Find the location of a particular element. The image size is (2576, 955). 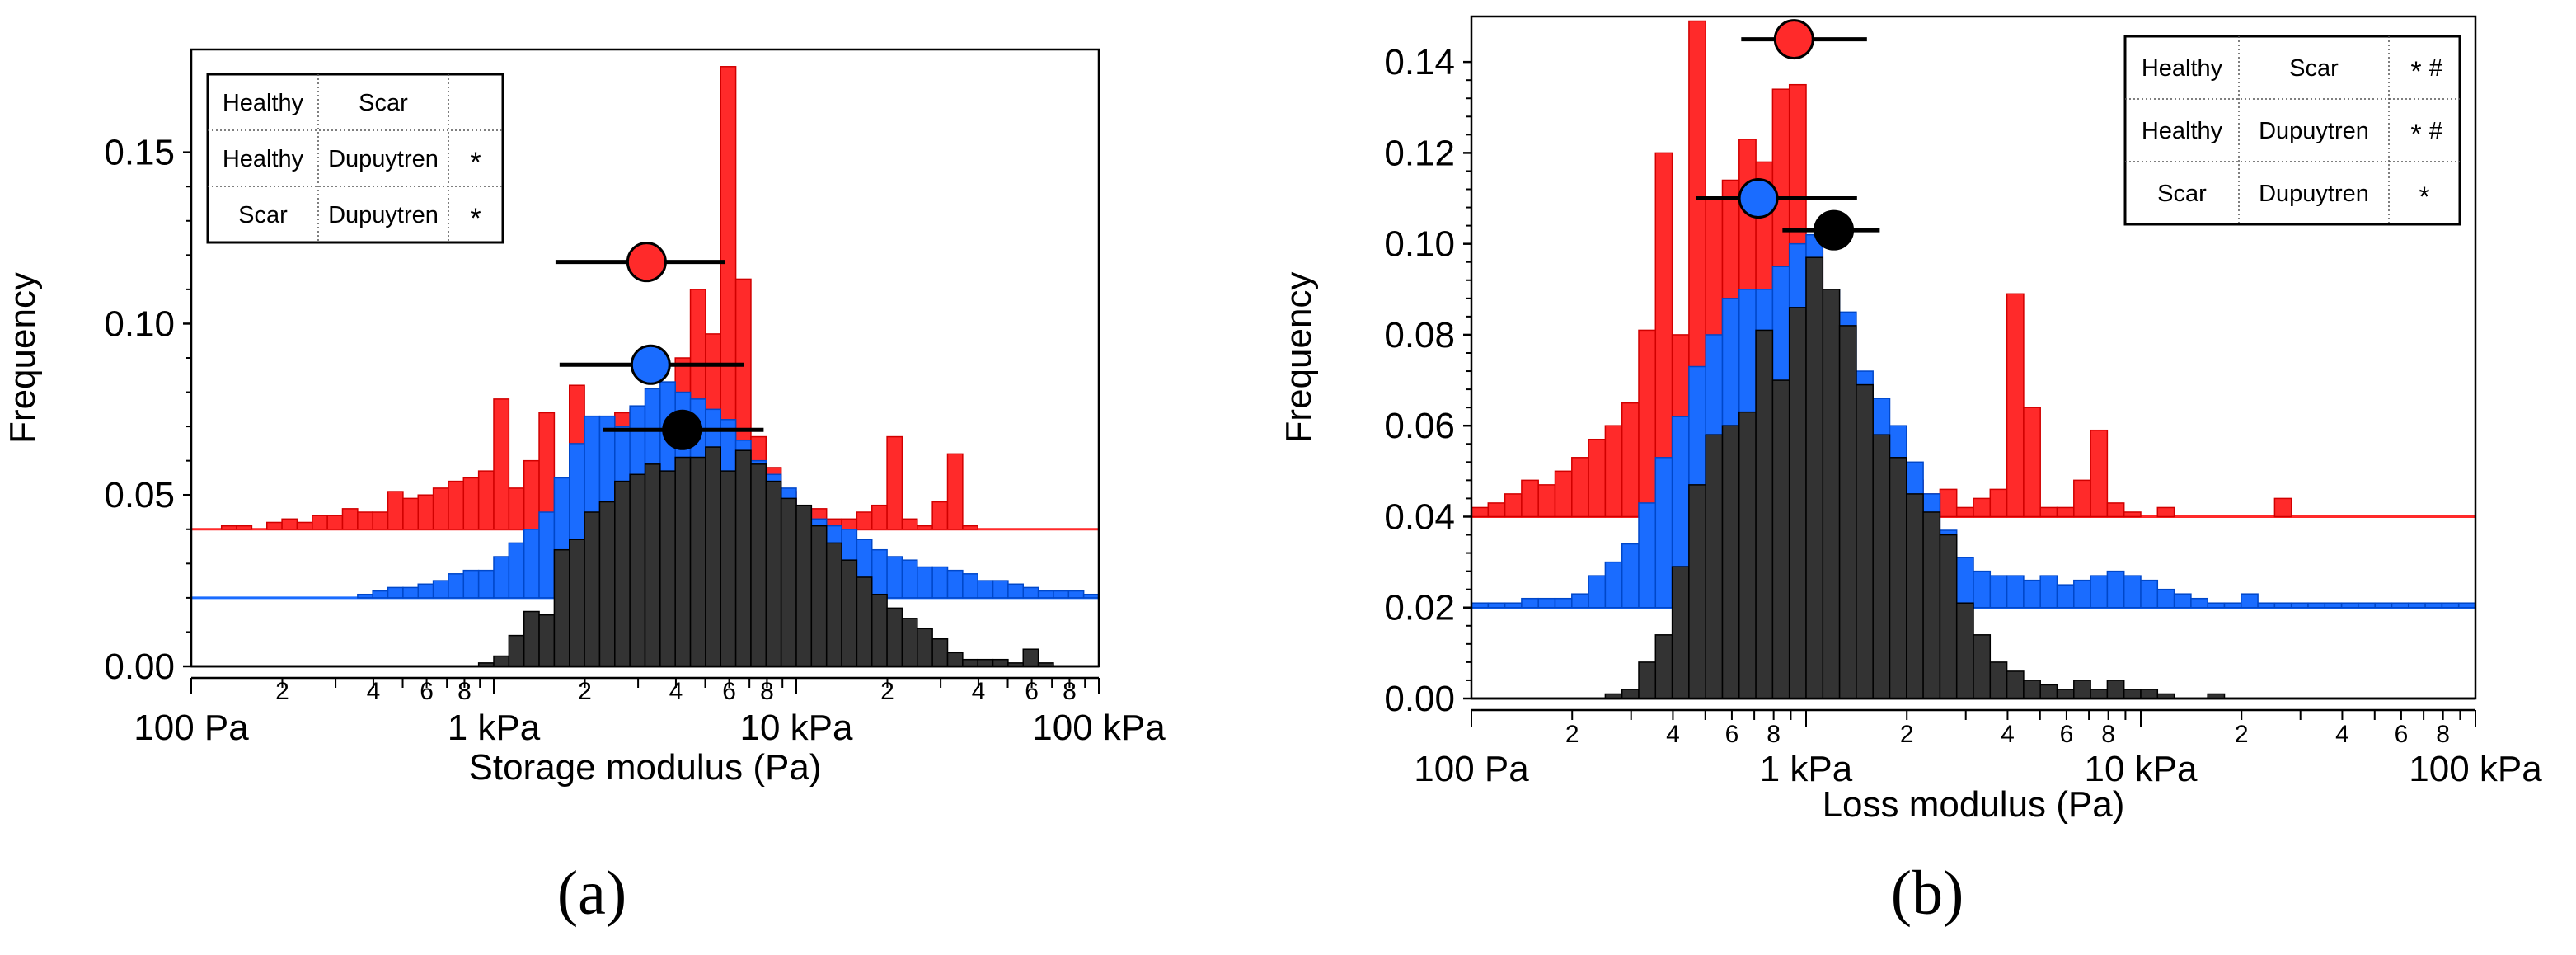

x-minor-tick-label: 4 is located at coordinates (979, 691).